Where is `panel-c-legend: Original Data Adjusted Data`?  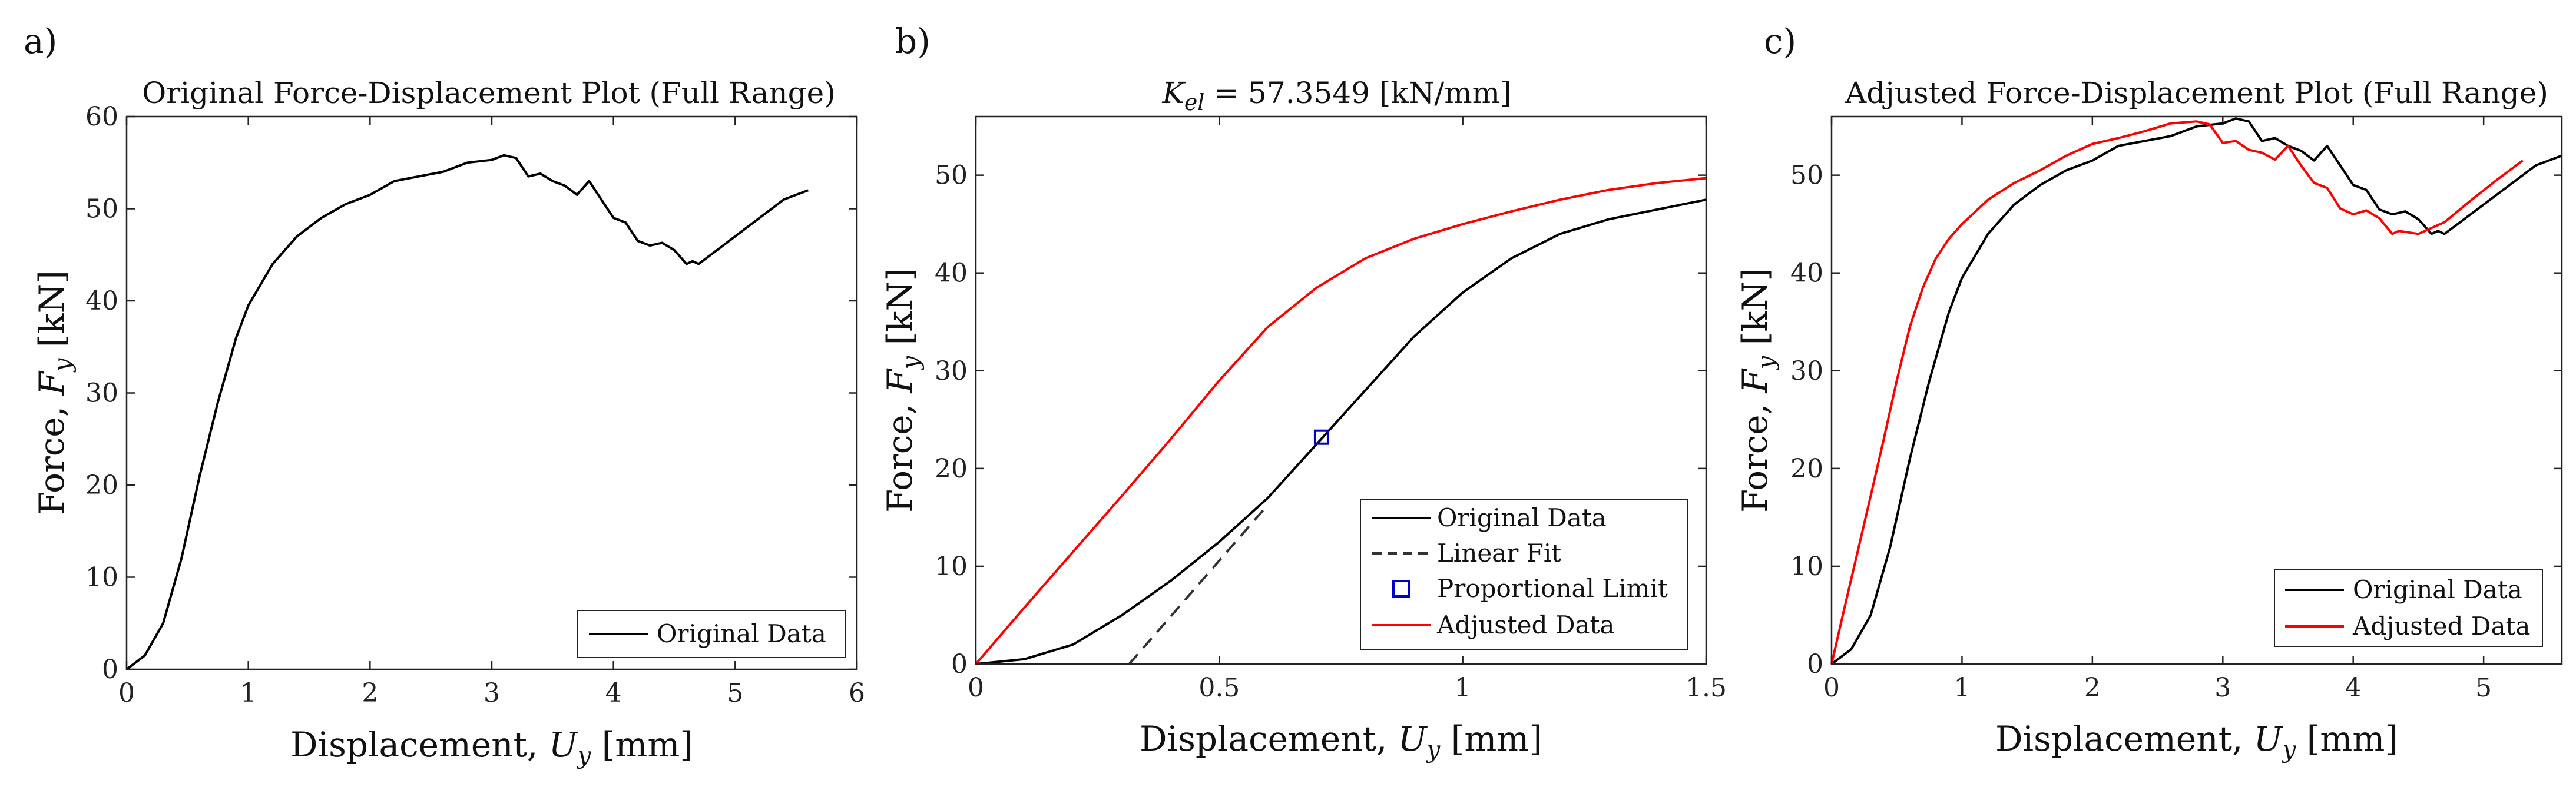 panel-c-legend: Original Data Adjusted Data is located at coordinates (2408, 608).